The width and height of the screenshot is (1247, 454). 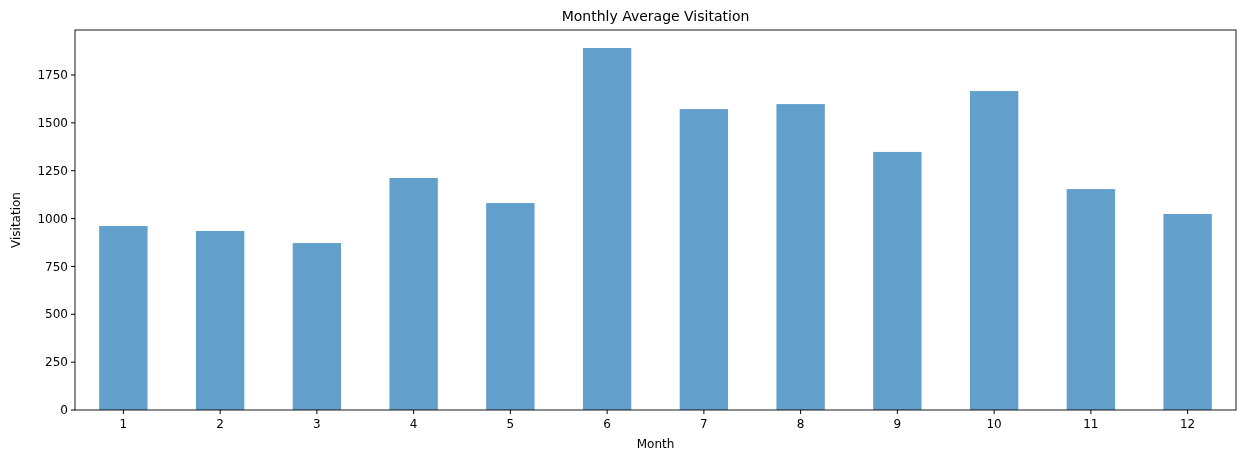 What do you see at coordinates (607, 424) in the screenshot?
I see `x-tick-label: 6` at bounding box center [607, 424].